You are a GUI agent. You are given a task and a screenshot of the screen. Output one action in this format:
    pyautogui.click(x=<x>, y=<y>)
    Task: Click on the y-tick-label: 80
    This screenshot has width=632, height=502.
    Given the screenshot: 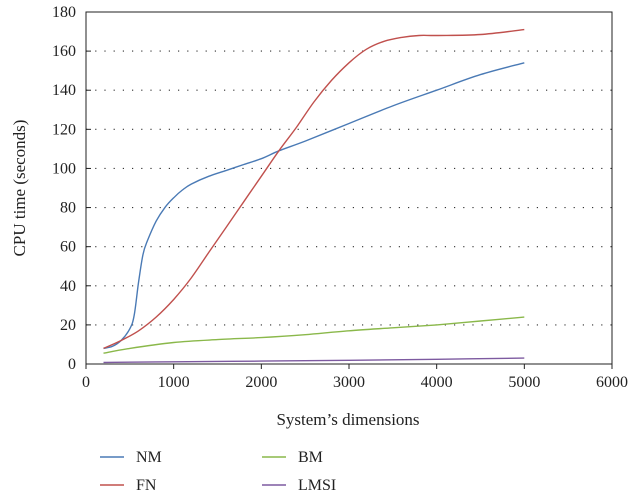 What is the action you would take?
    pyautogui.click(x=68, y=208)
    